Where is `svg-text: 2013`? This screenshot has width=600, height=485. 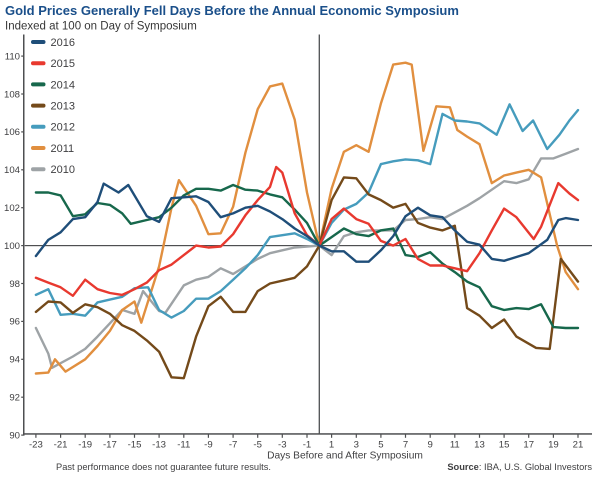
svg-text: 2013 is located at coordinates (63, 107).